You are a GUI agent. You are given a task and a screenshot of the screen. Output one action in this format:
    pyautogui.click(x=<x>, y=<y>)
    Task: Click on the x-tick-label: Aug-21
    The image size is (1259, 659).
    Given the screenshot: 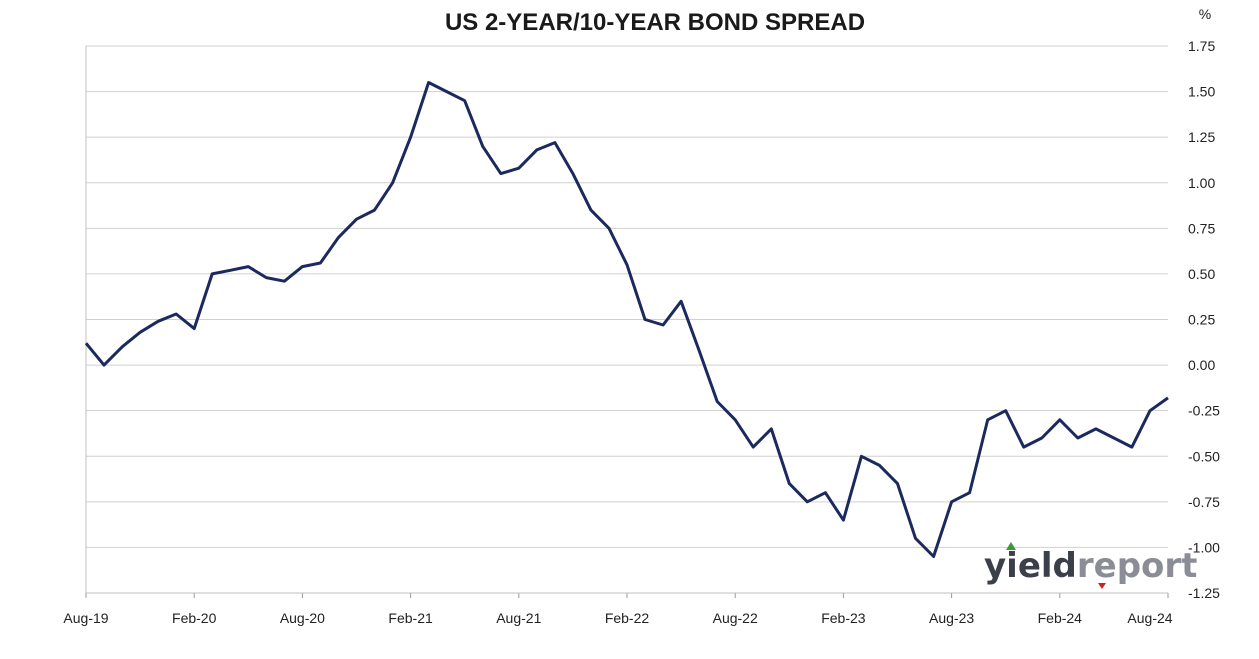 What is the action you would take?
    pyautogui.click(x=518, y=618)
    